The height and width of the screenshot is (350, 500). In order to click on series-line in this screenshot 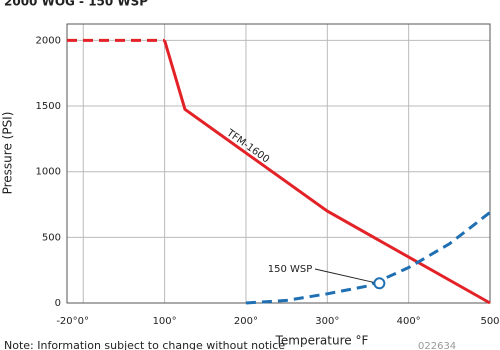, I will do `click(368, 258)`.